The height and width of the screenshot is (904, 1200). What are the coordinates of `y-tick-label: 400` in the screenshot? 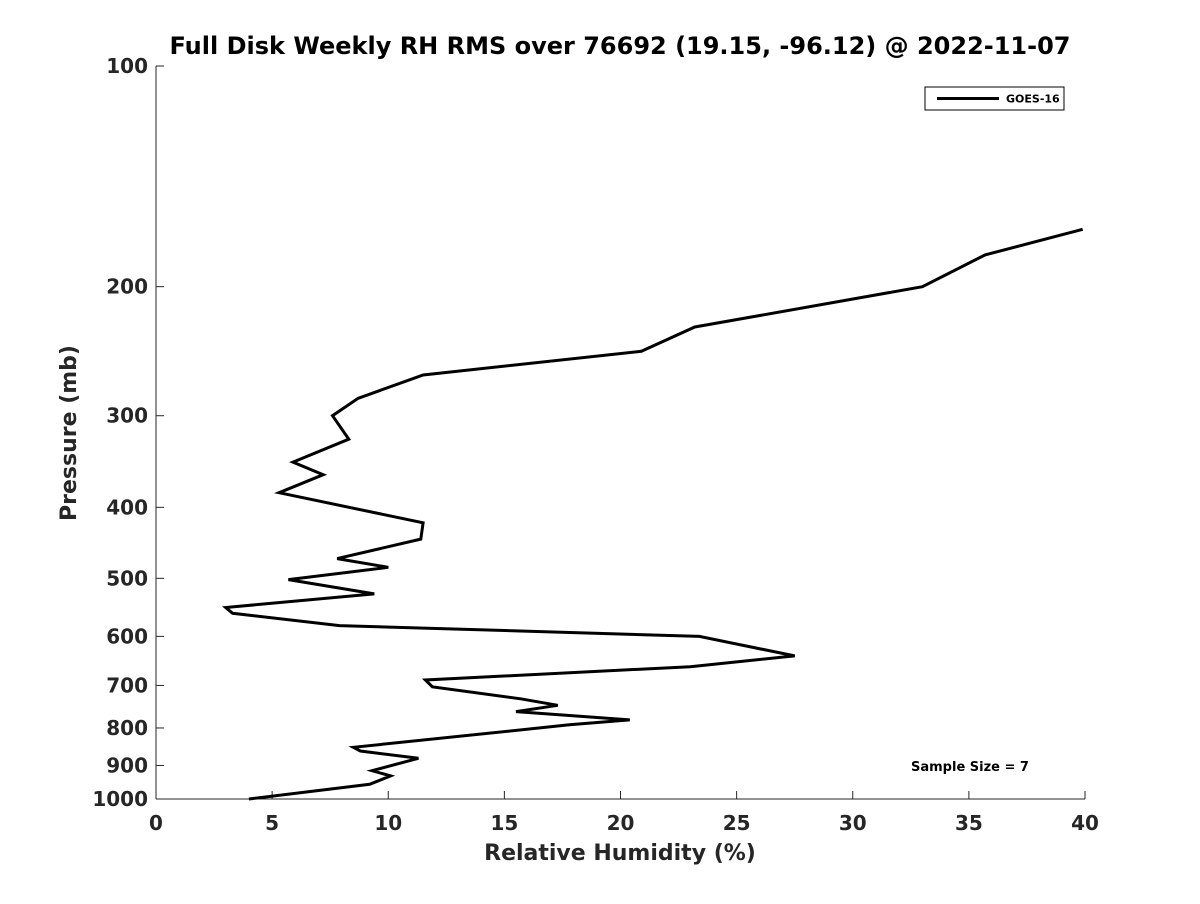 It's located at (127, 507).